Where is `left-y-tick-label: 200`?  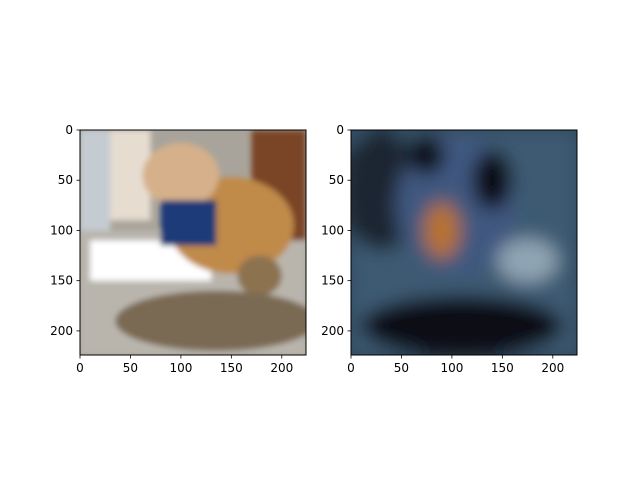 left-y-tick-label: 200 is located at coordinates (61, 331).